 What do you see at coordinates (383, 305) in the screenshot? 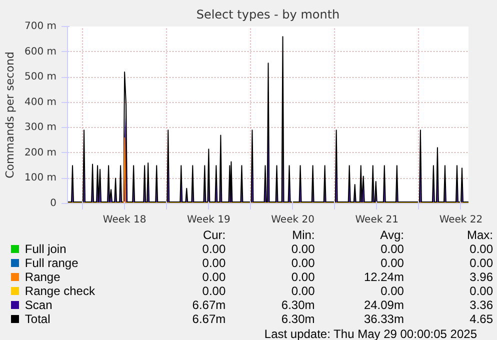
I see `text: 24.09m` at bounding box center [383, 305].